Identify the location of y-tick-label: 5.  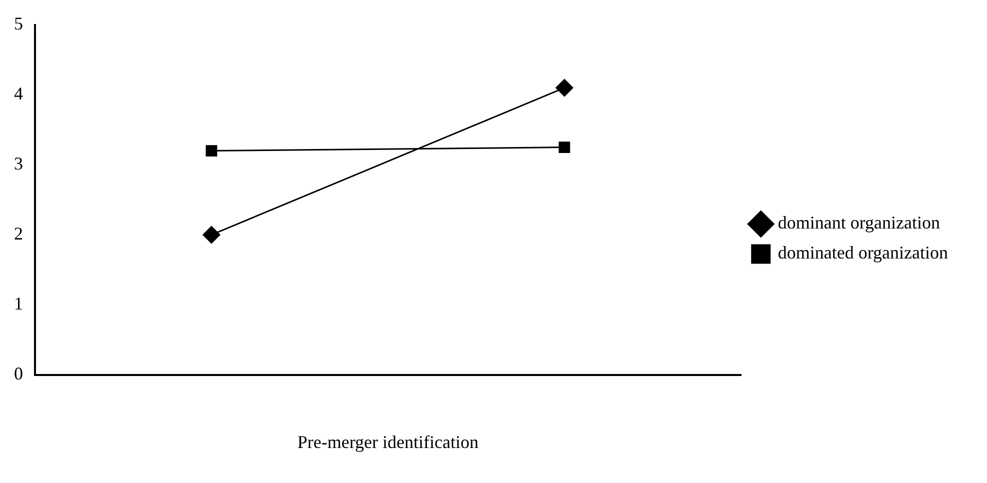
(18, 24).